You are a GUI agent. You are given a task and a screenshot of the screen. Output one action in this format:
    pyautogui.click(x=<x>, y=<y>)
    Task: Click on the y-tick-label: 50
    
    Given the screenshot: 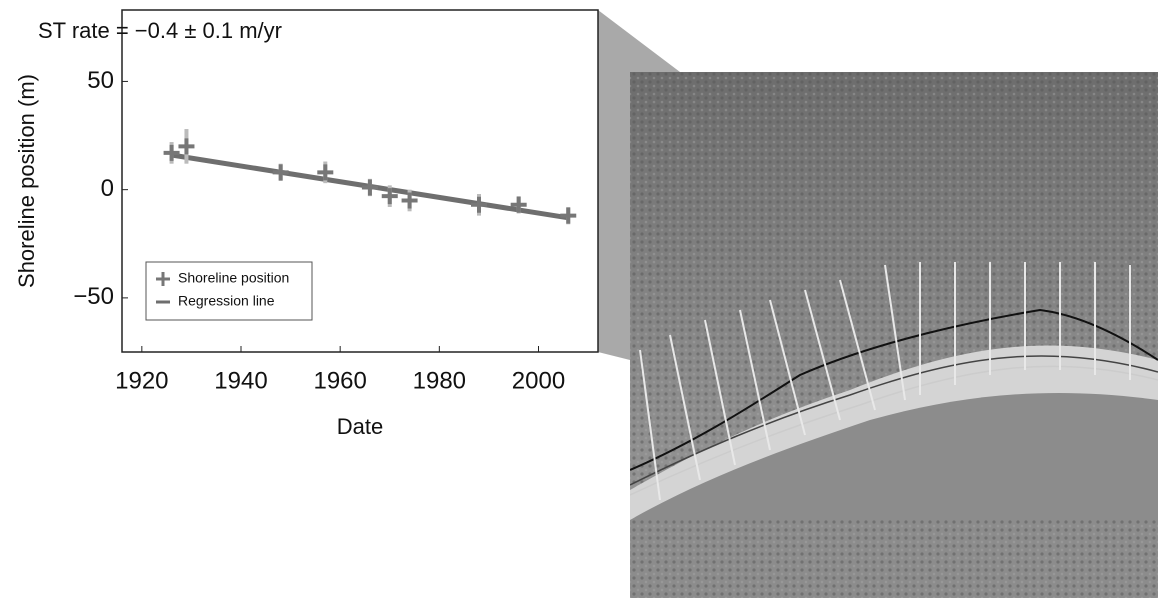 What is the action you would take?
    pyautogui.click(x=100, y=80)
    